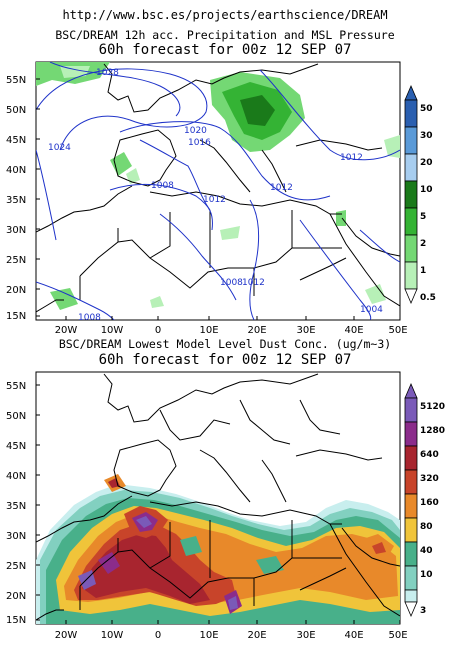 This screenshot has height=650, width=450. I want to click on colorbar-label: 1, so click(423, 271).